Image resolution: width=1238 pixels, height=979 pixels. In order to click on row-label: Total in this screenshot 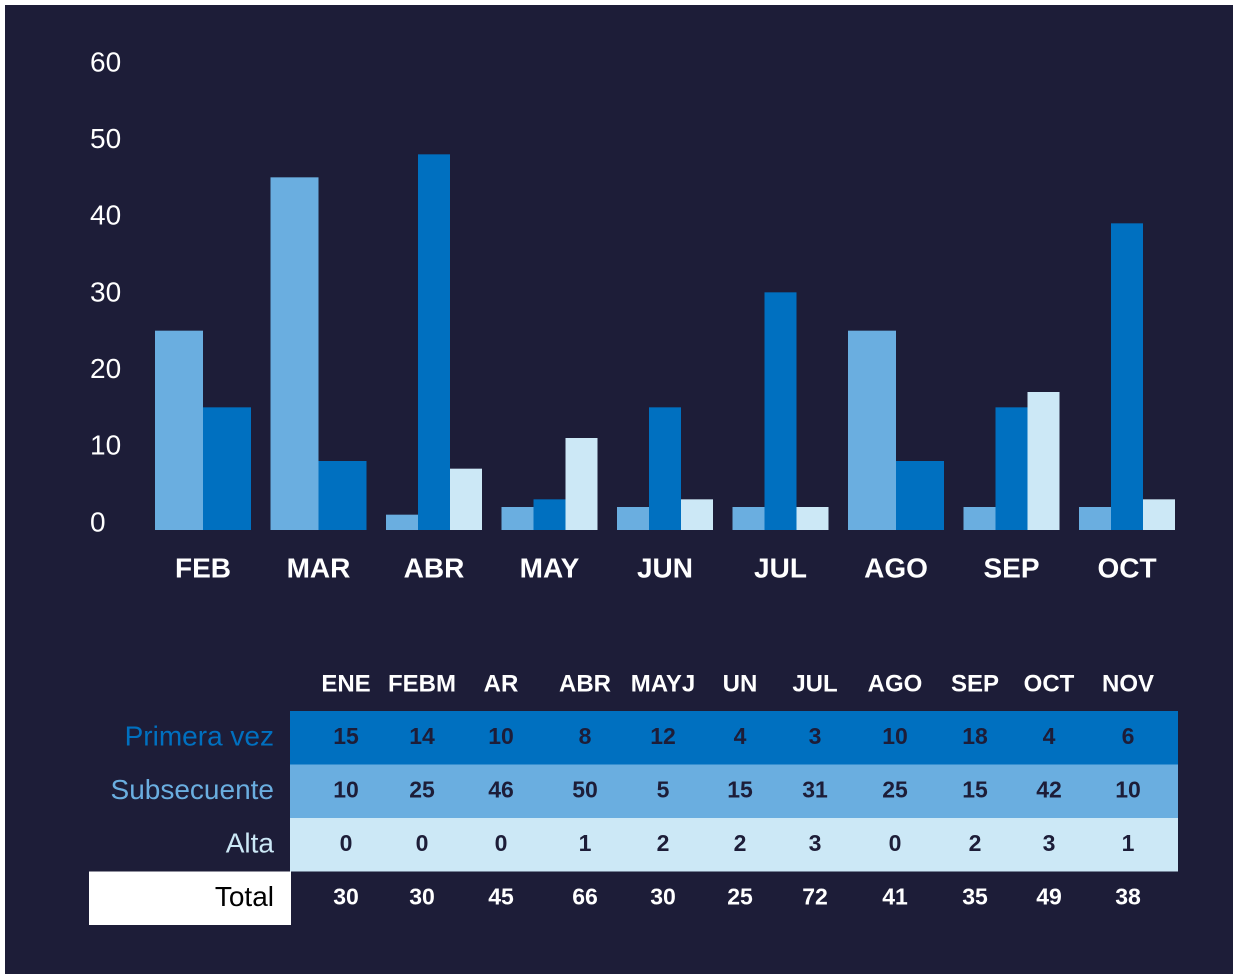, I will do `click(244, 896)`.